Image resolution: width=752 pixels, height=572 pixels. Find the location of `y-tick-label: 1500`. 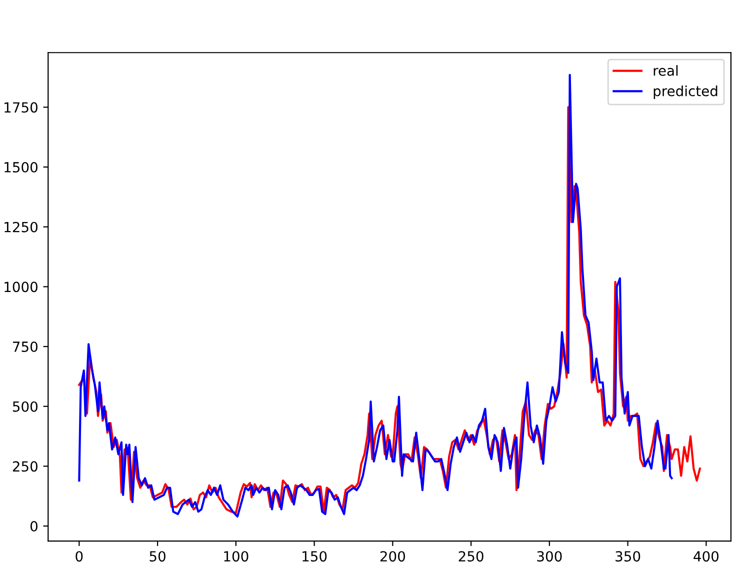

y-tick-label: 1500 is located at coordinates (21, 167).